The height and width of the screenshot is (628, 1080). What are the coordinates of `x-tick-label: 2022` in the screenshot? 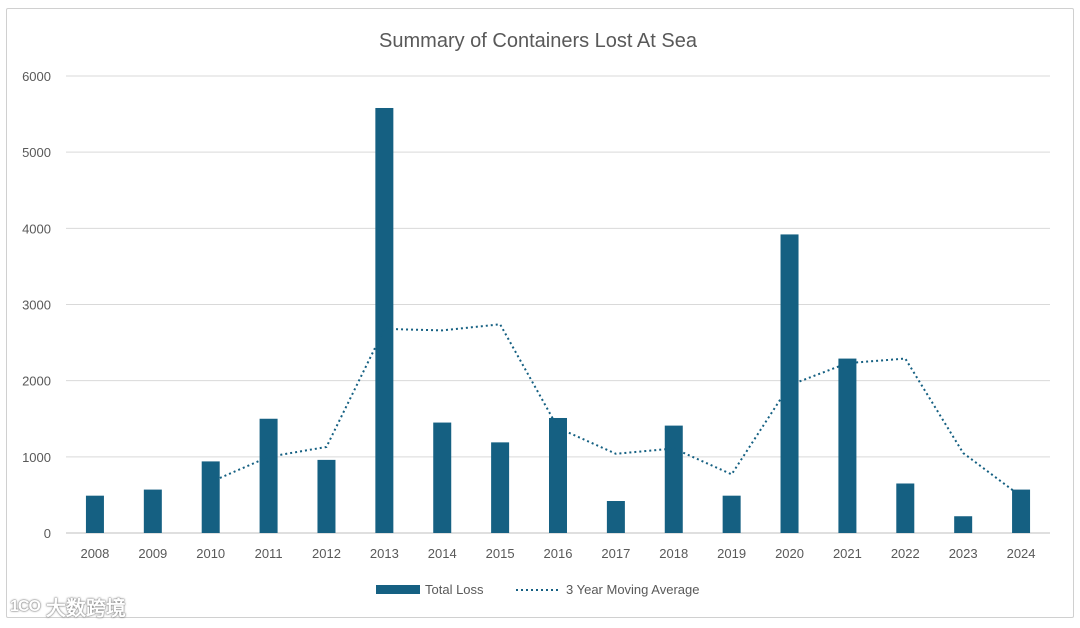 It's located at (905, 553).